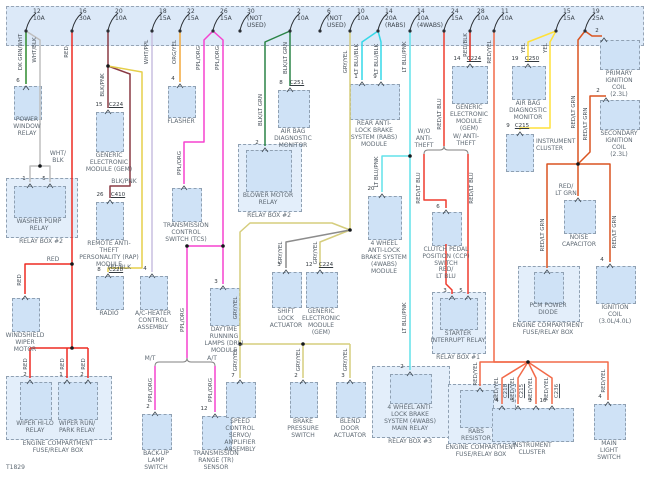 The image size is (650, 479). I want to click on instrument-cluster-1-box, so click(520, 153).